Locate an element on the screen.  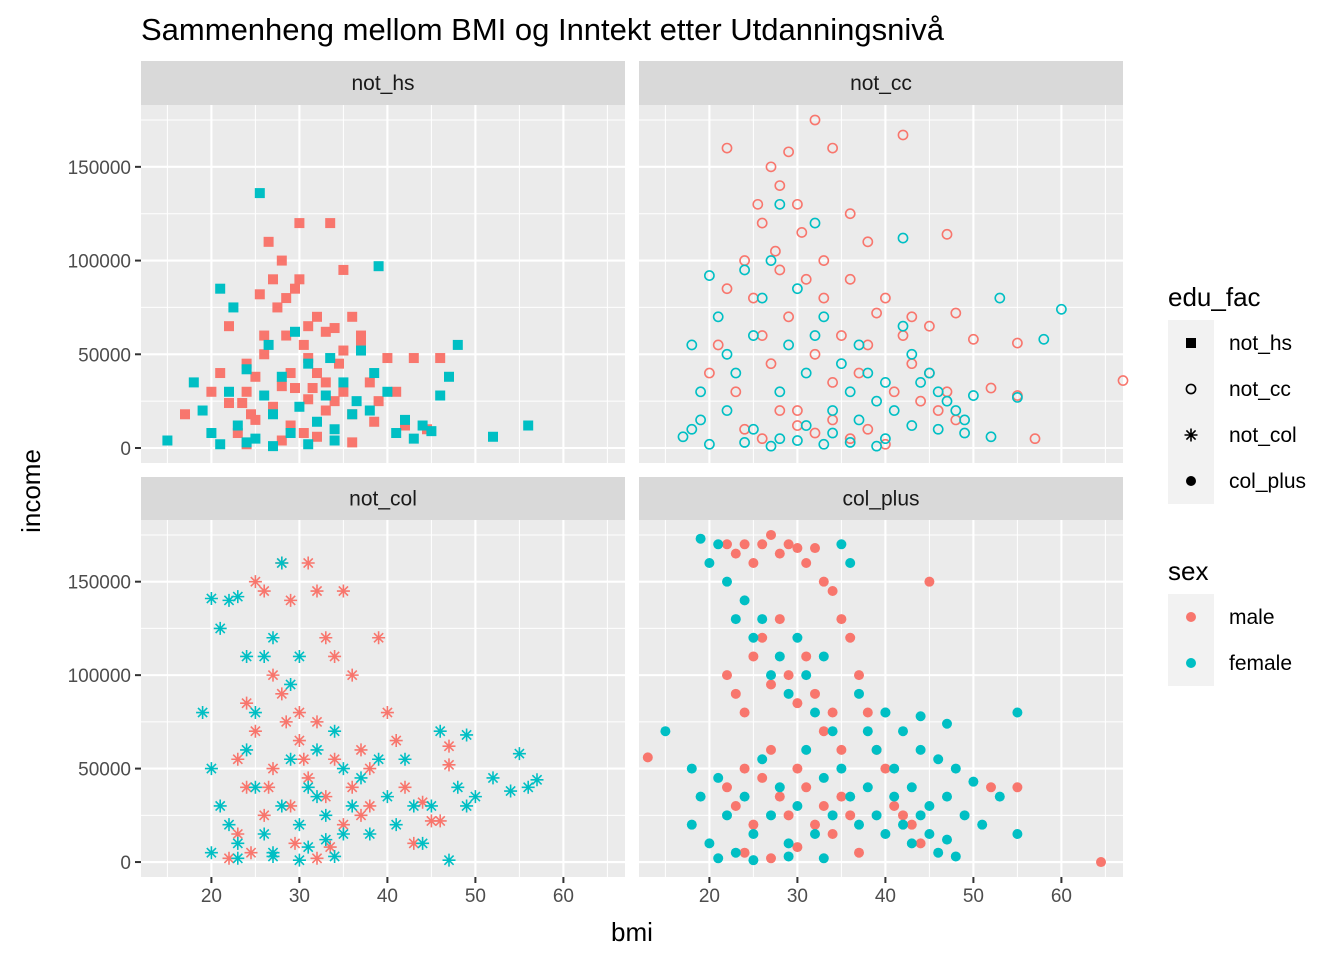
legend-key is located at coordinates (1191, 389).